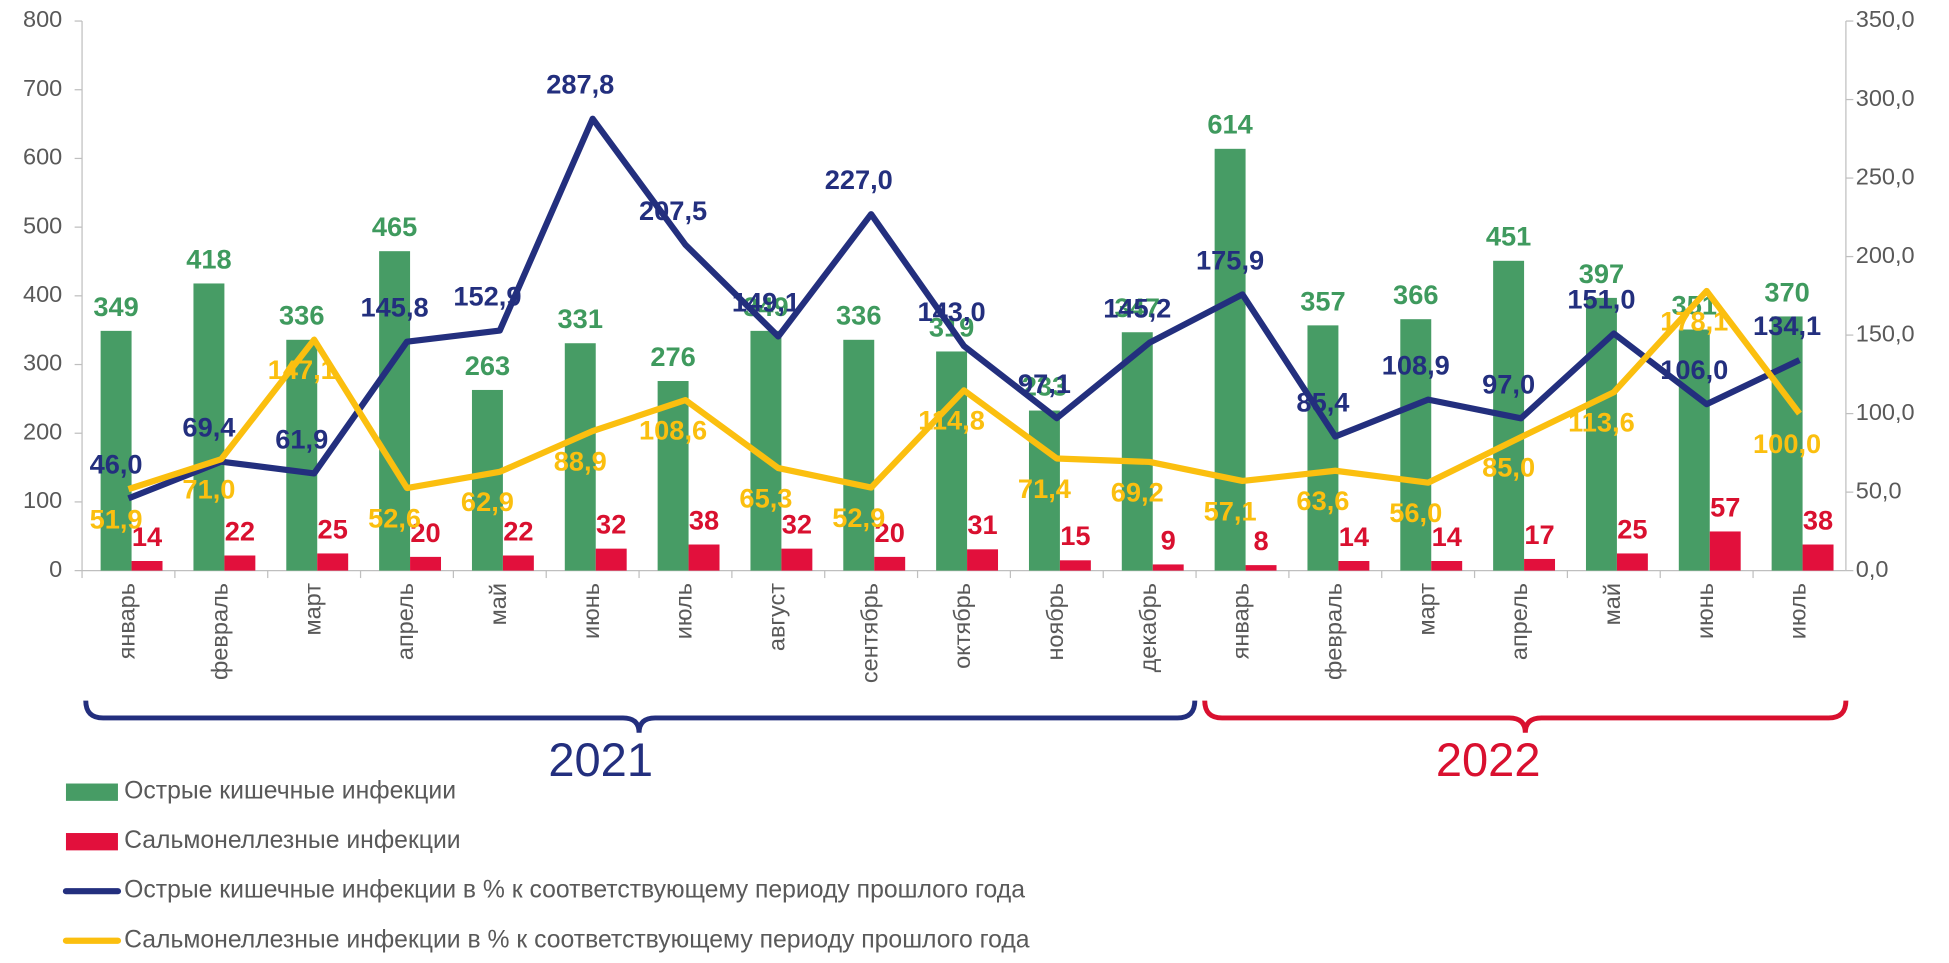 The width and height of the screenshot is (1949, 963). Describe the element at coordinates (982, 524) in the screenshot. I see `bar-label: 31` at that location.